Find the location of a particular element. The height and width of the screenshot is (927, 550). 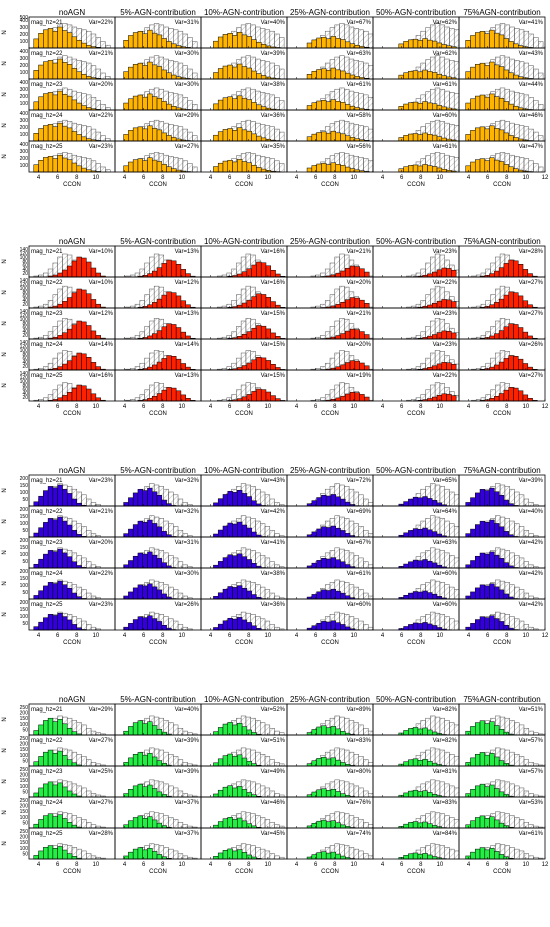

histogram-panel: Var=37% is located at coordinates (158, 812).